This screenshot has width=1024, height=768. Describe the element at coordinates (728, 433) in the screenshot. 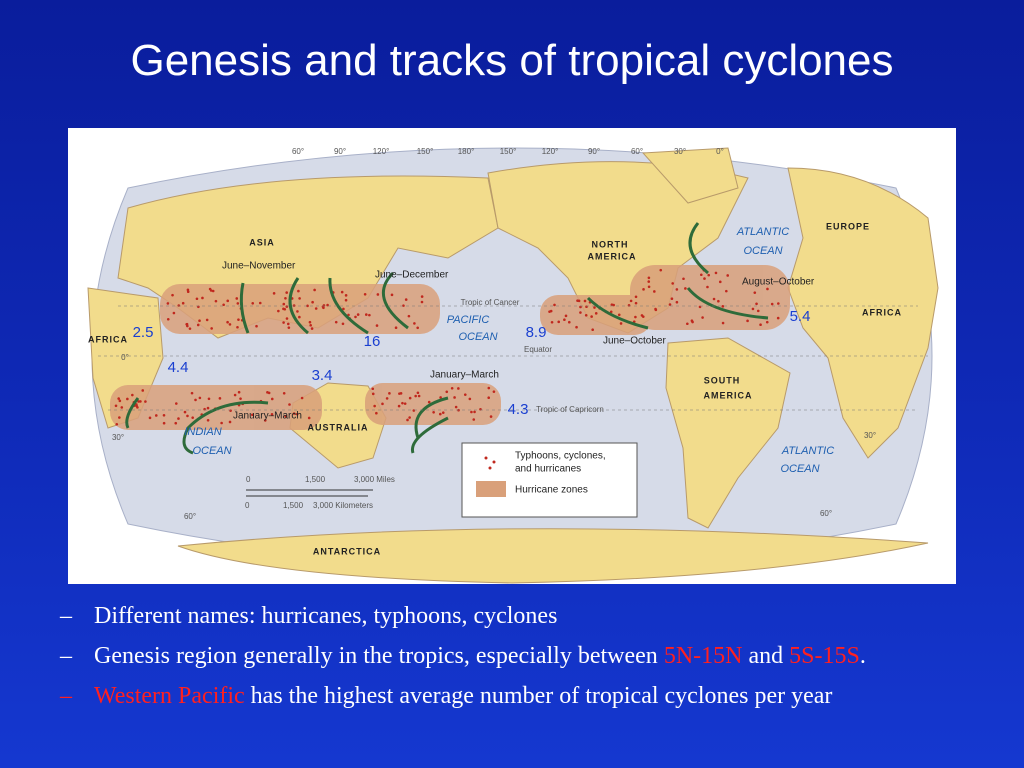

I see `south-america` at that location.